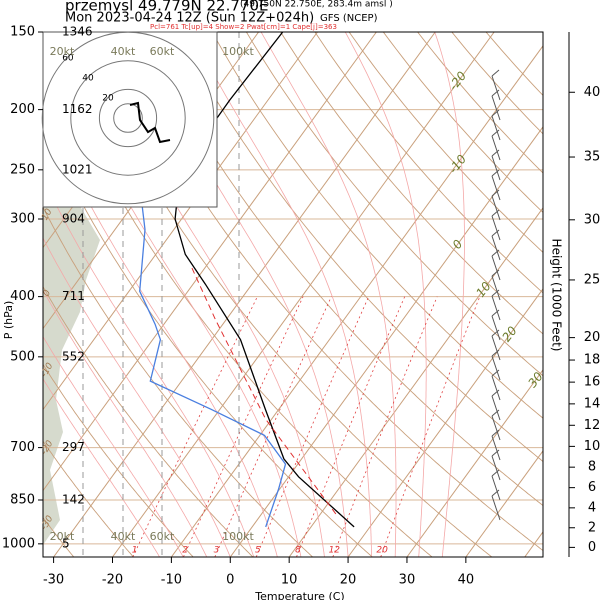 Image resolution: width=600 pixels, height=600 pixels. Describe the element at coordinates (592, 157) in the screenshot. I see `y2-tick-label: 35` at that location.